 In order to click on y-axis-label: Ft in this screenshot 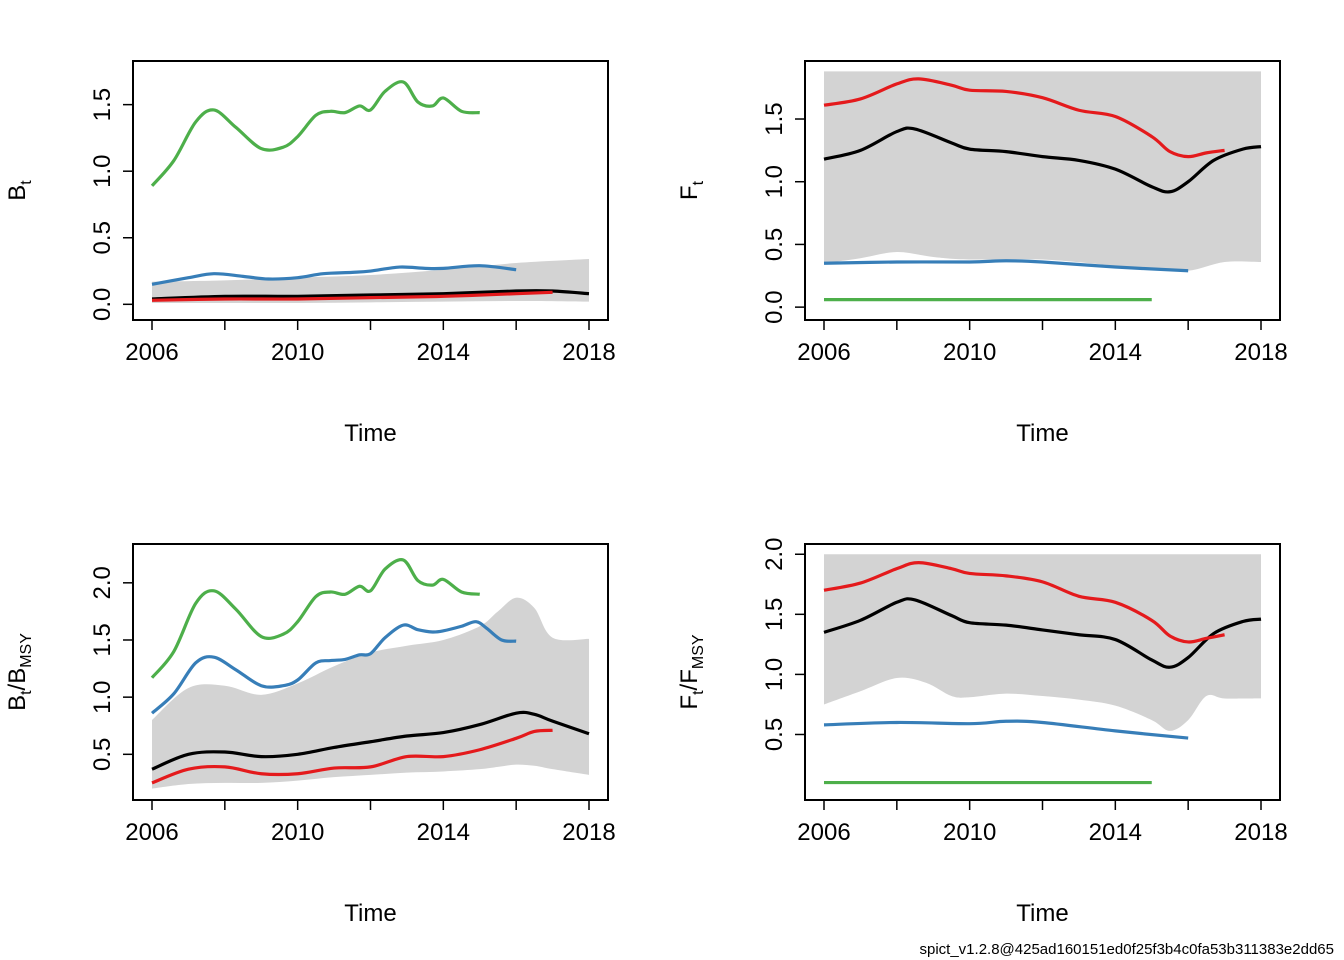, I will do `click(691, 190)`.